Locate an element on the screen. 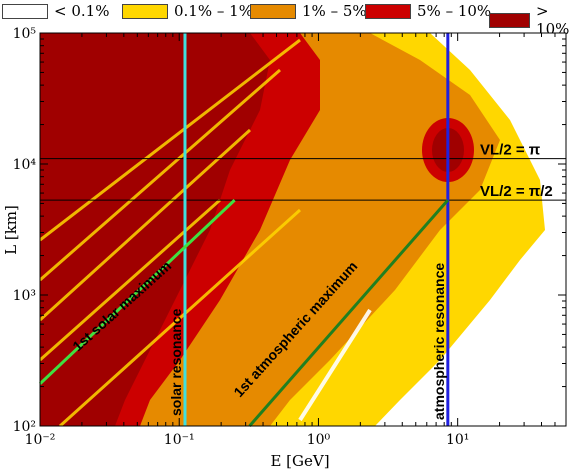  solar-maximum-line is located at coordinates (137, 292).